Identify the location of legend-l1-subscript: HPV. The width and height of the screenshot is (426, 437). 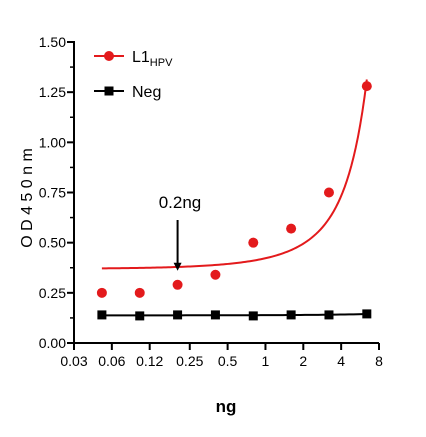
(161, 63).